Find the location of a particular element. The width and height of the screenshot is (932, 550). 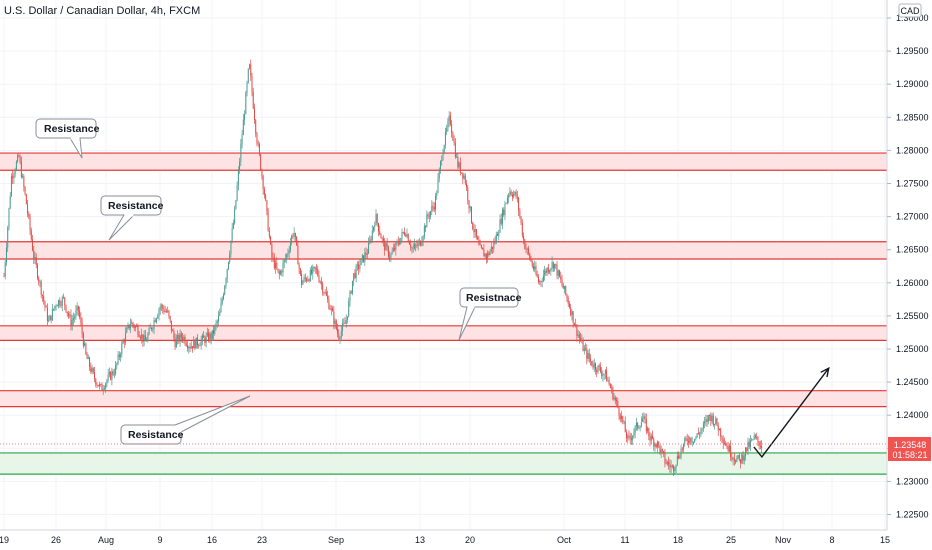

currency-badge: CAD is located at coordinates (910, 10).